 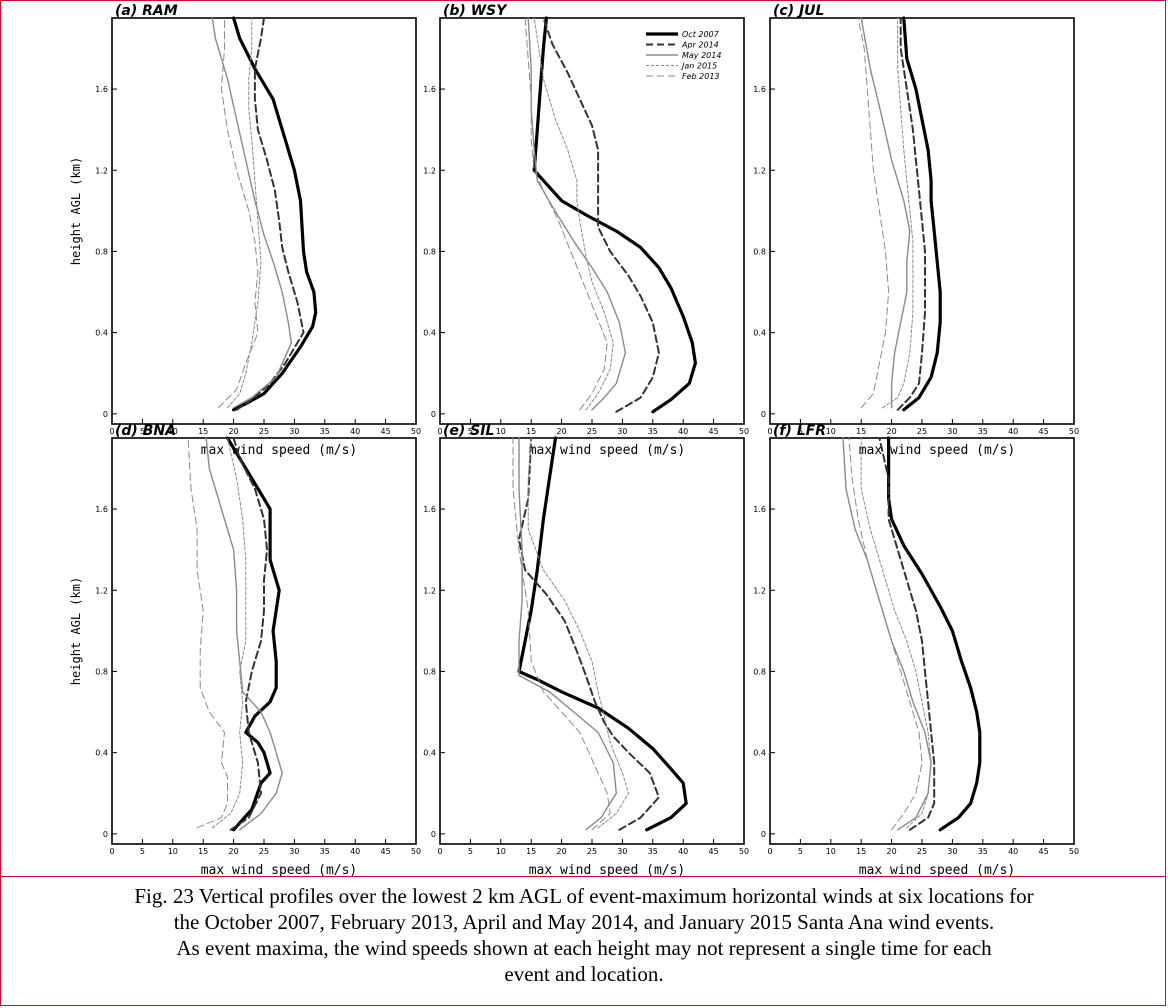 I want to click on panel-title: (c) JUL, so click(x=798, y=11).